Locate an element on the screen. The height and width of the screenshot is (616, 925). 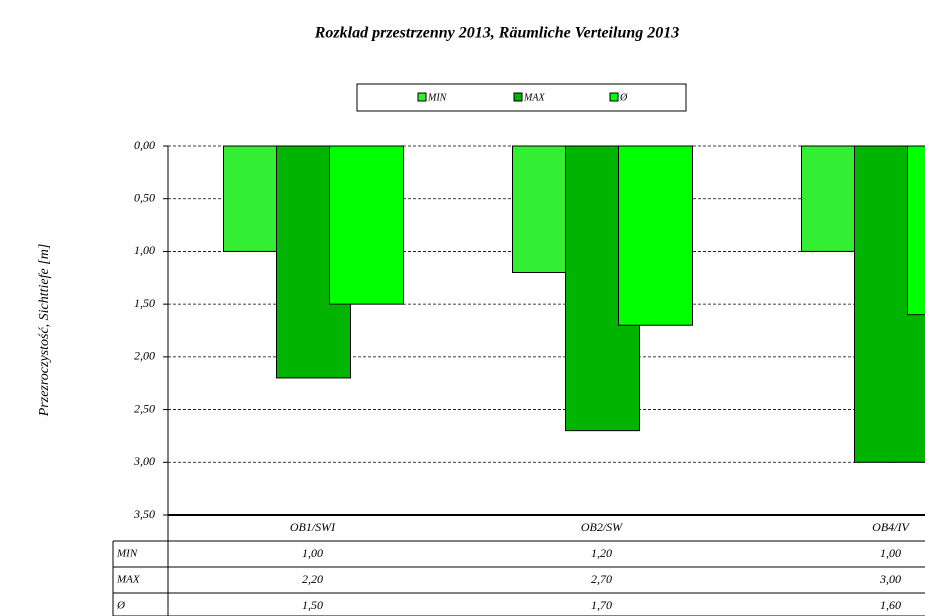
table-row-label: MAX is located at coordinates (128, 580).